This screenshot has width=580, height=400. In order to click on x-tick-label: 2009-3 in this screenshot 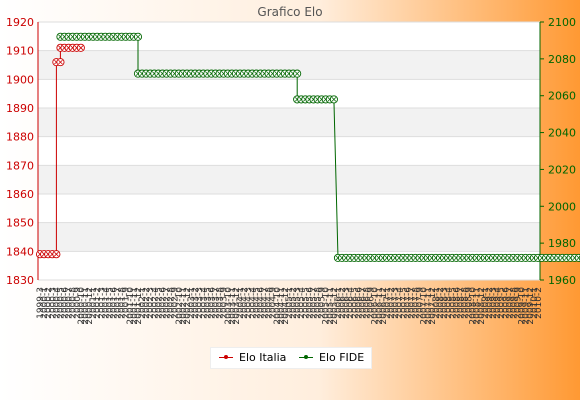, I will do `click(494, 303)`.